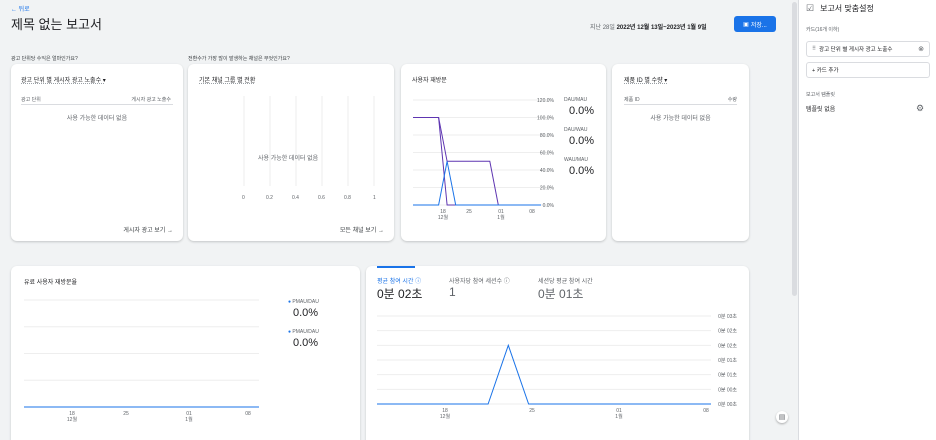  I want to click on date-range: 지난 28일 2022년 12월 13일~2023년 1월 9일, so click(648, 26).